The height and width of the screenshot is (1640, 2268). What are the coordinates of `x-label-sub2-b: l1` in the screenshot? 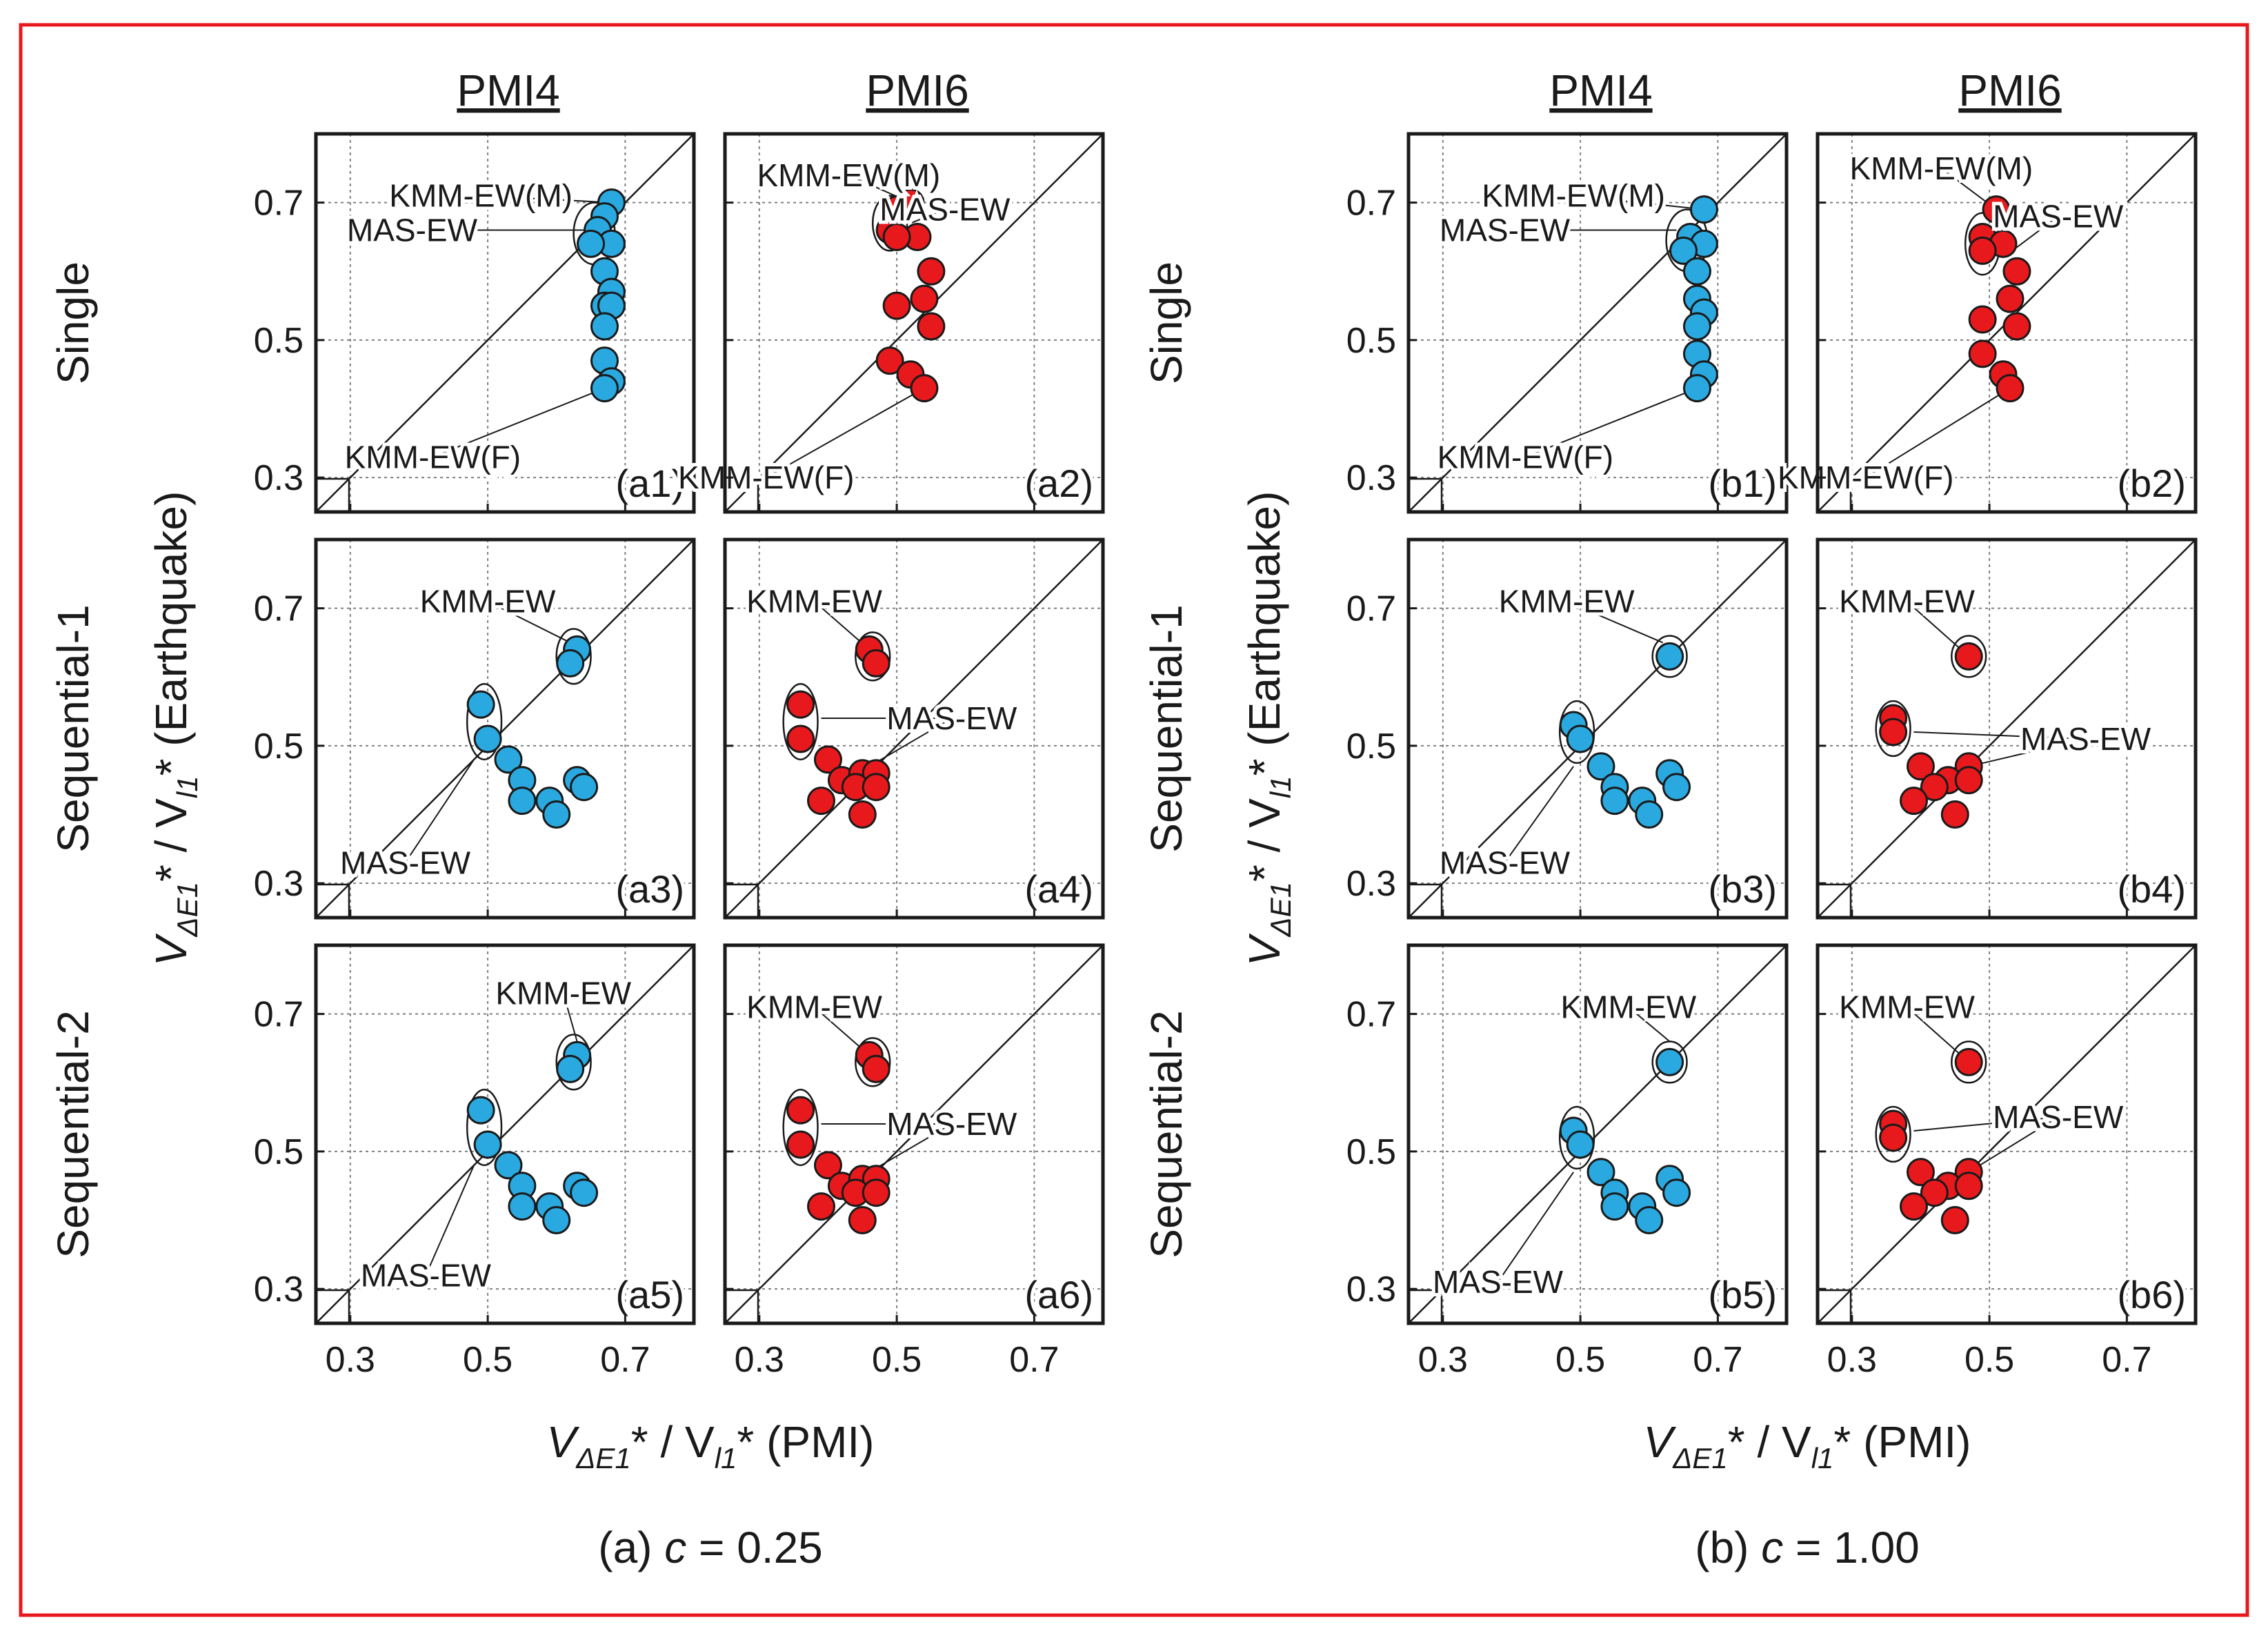 It's located at (1822, 1458).